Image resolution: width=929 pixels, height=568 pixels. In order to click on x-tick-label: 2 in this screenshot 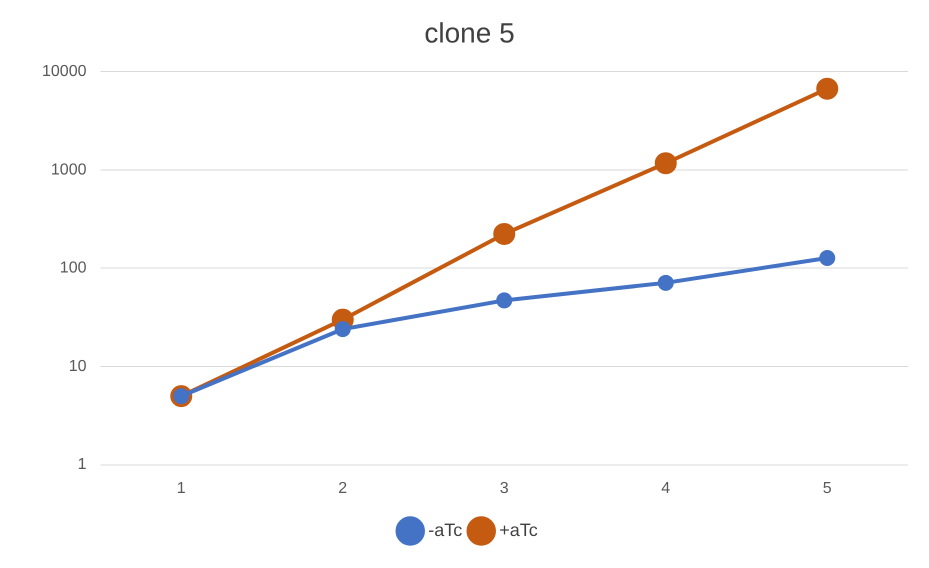, I will do `click(343, 488)`.